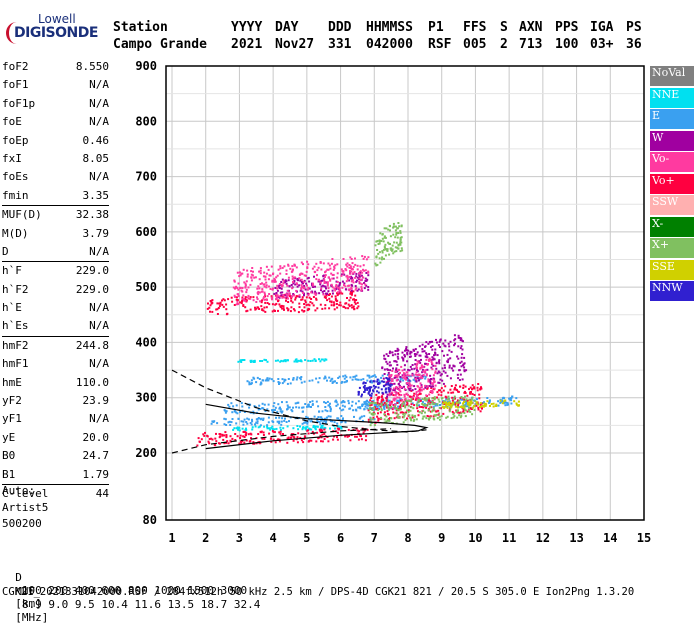 The image size is (700, 624). What do you see at coordinates (55, 271) in the screenshot?
I see `param-row: h`F 229.0` at bounding box center [55, 271].